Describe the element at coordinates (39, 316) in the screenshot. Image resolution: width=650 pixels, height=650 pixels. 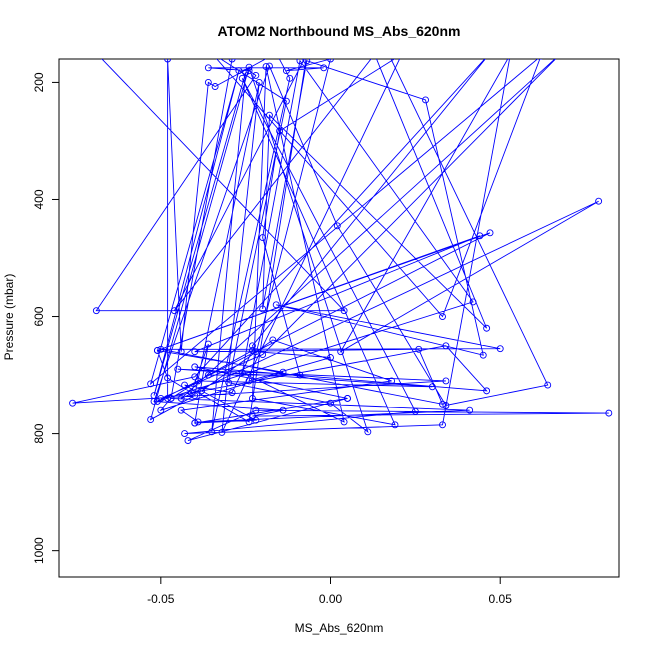
I see `y-tick-label: 600` at that location.